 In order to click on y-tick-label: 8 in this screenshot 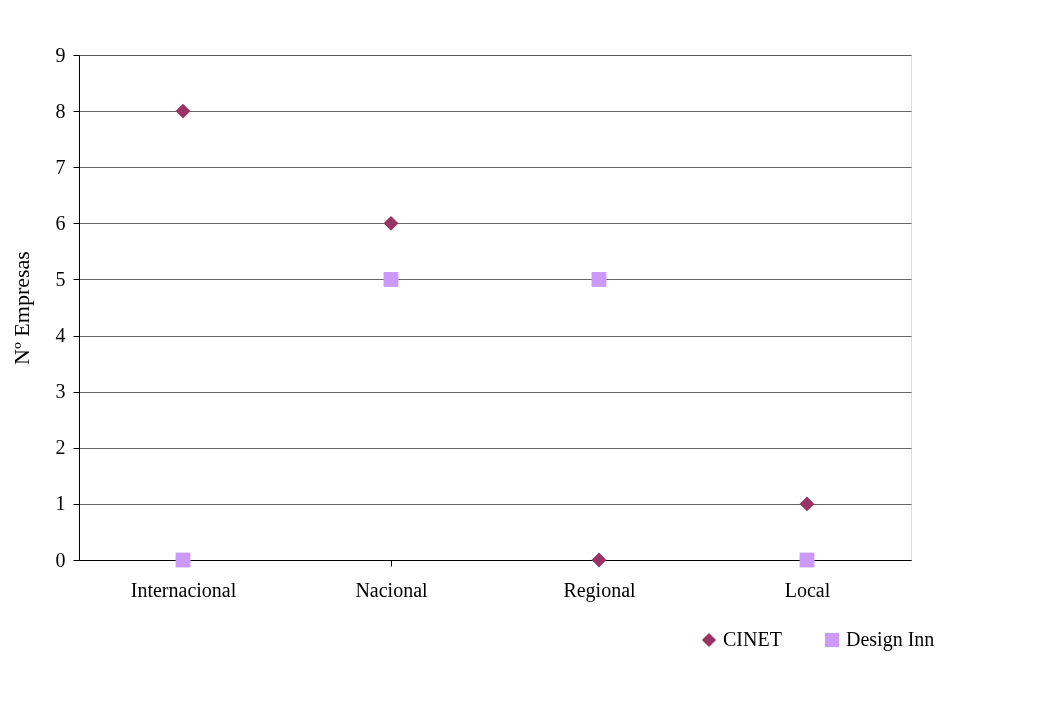, I will do `click(60, 110)`.